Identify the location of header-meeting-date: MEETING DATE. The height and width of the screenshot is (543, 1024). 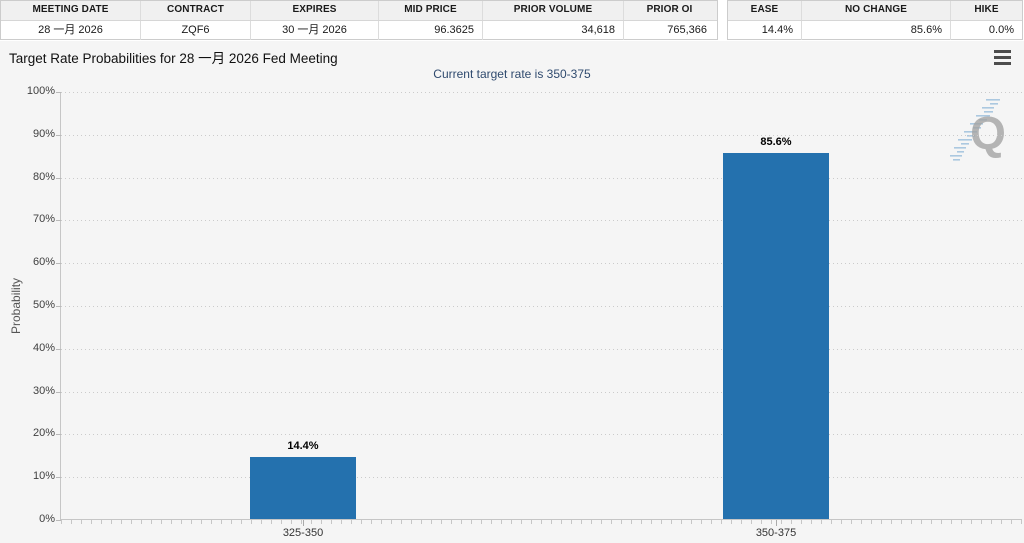
(71, 10).